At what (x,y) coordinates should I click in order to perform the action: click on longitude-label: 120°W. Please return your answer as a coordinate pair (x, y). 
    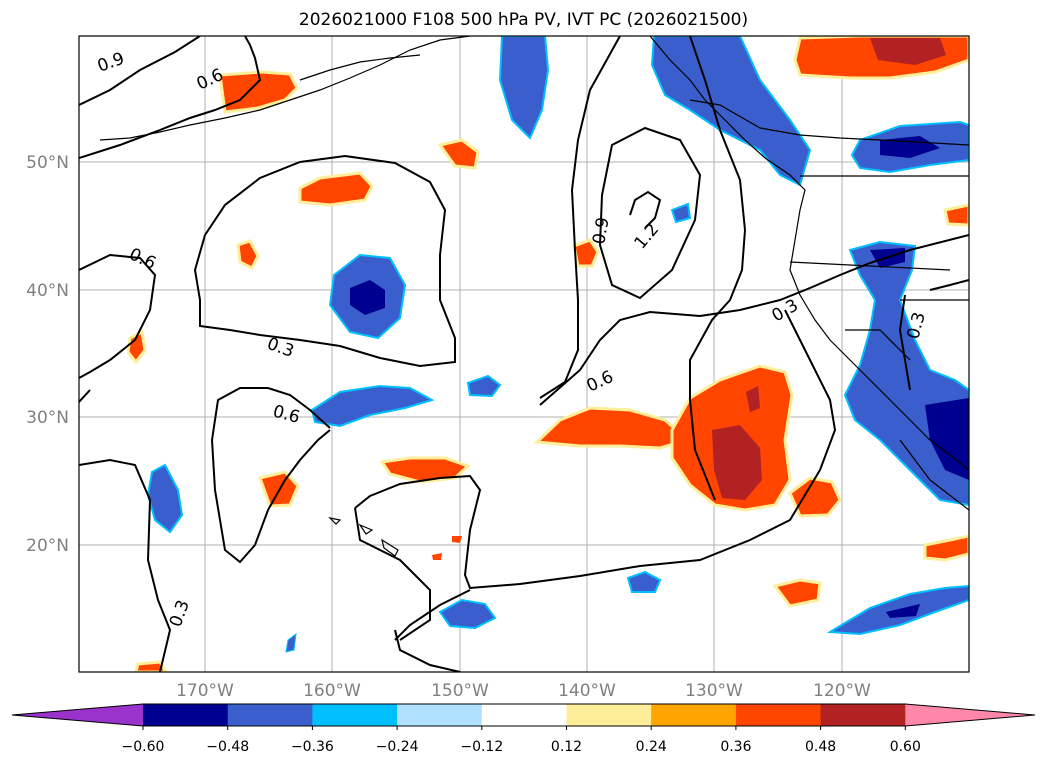
    Looking at the image, I should click on (842, 691).